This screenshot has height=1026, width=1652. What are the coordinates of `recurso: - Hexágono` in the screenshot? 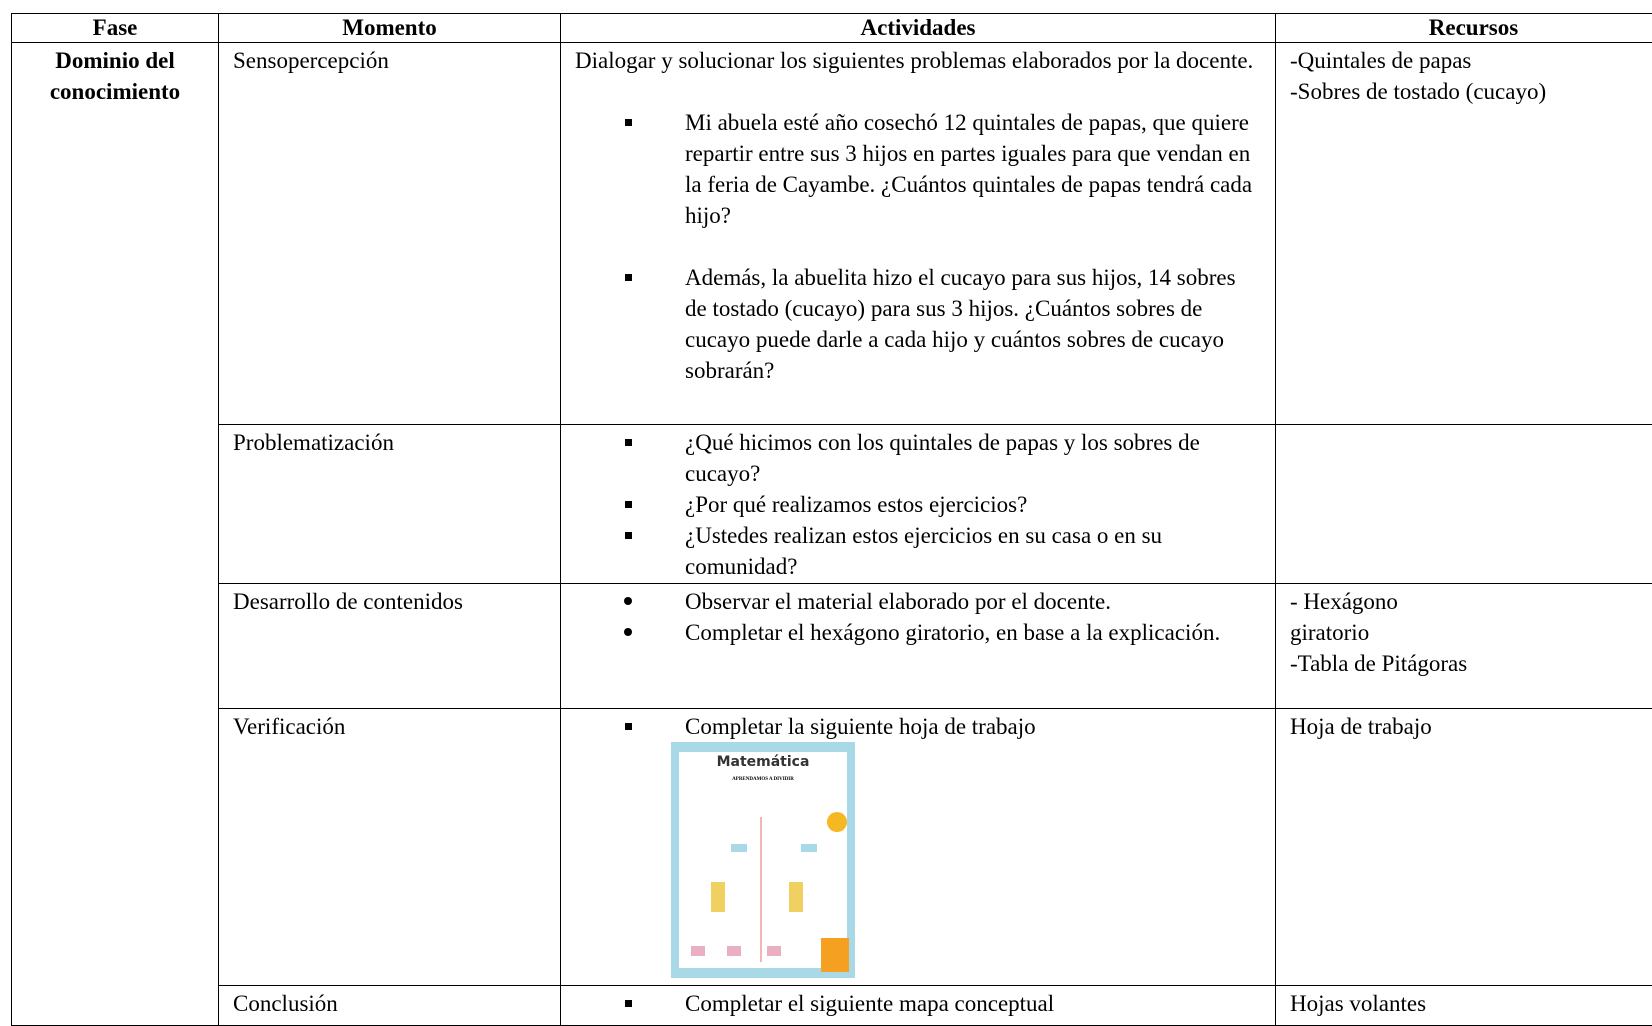 It's located at (1471, 601).